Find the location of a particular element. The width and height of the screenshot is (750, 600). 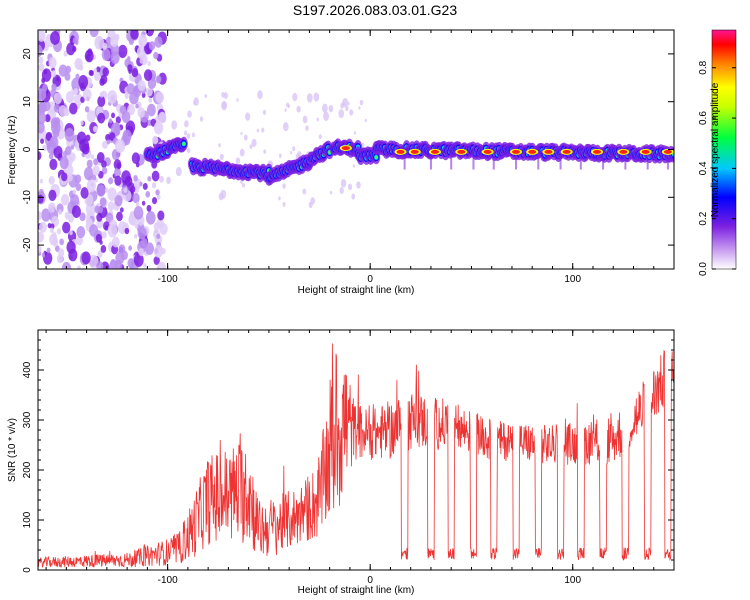

y-tick-label: 200 is located at coordinates (27, 469).